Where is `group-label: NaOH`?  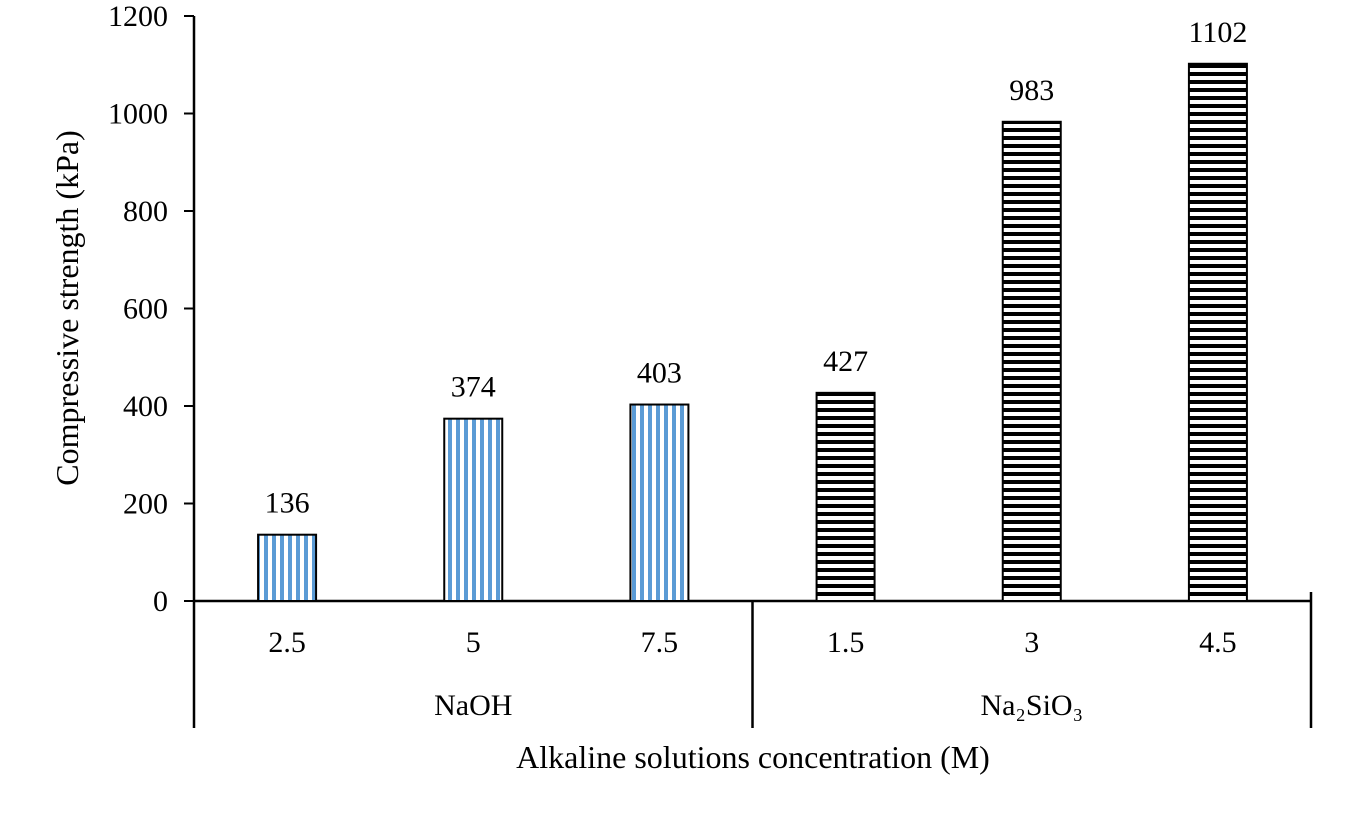
group-label: NaOH is located at coordinates (473, 705).